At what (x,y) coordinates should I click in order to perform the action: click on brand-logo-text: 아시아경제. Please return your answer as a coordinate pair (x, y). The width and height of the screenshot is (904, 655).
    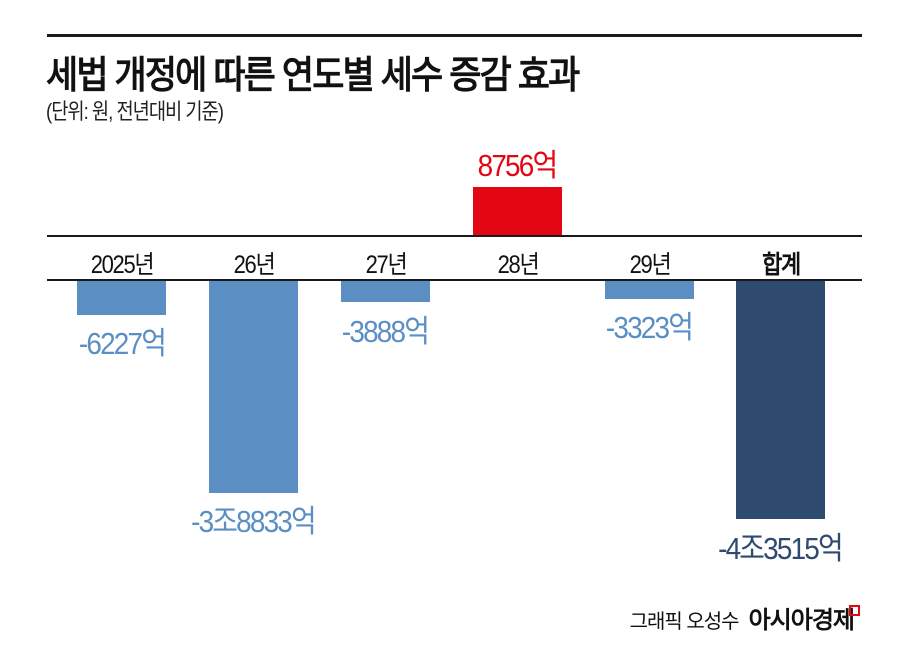
    Looking at the image, I should click on (801, 620).